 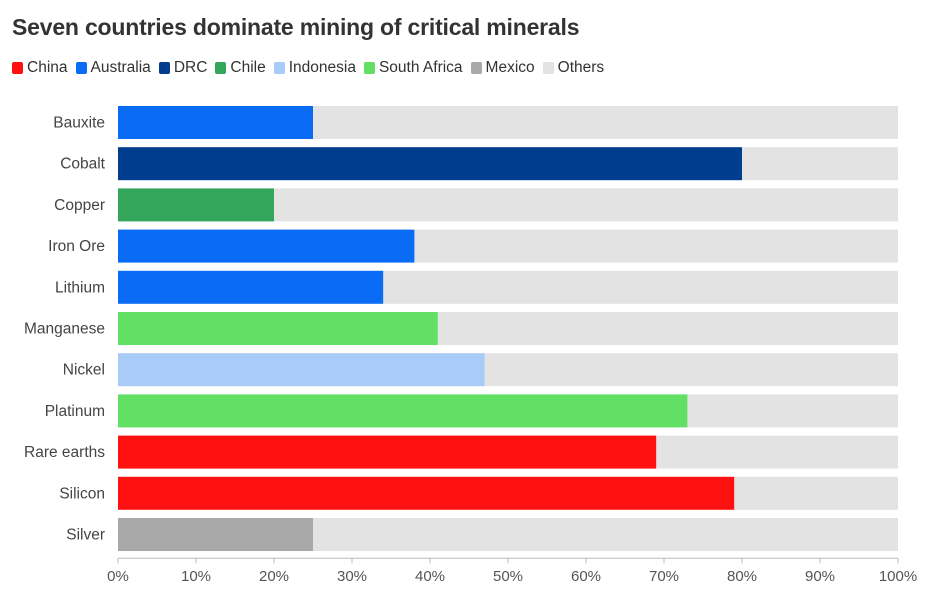 I want to click on legend-item-china: China, so click(x=40, y=68).